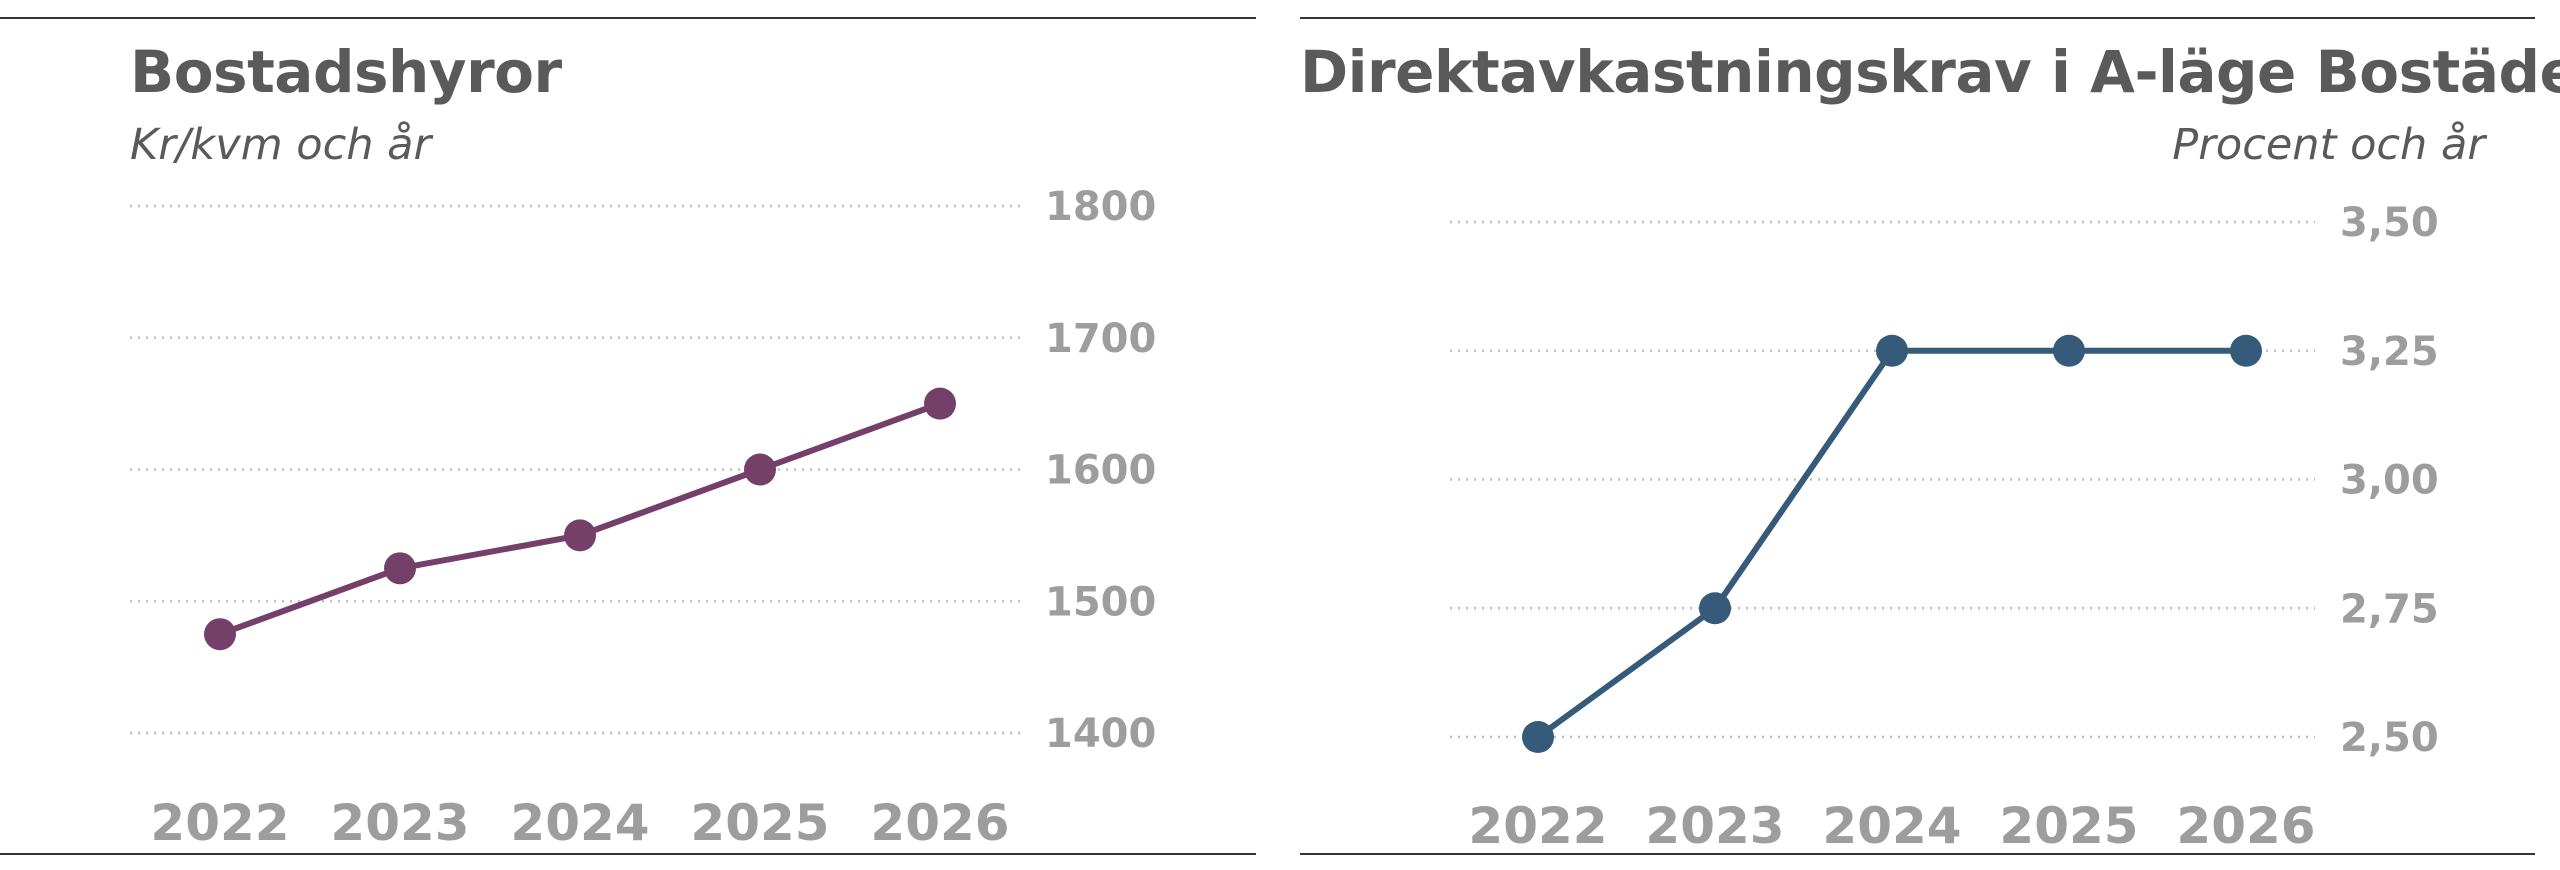 The height and width of the screenshot is (870, 2560). Describe the element at coordinates (1100, 207) in the screenshot. I see `y-tick-label: 1800` at that location.